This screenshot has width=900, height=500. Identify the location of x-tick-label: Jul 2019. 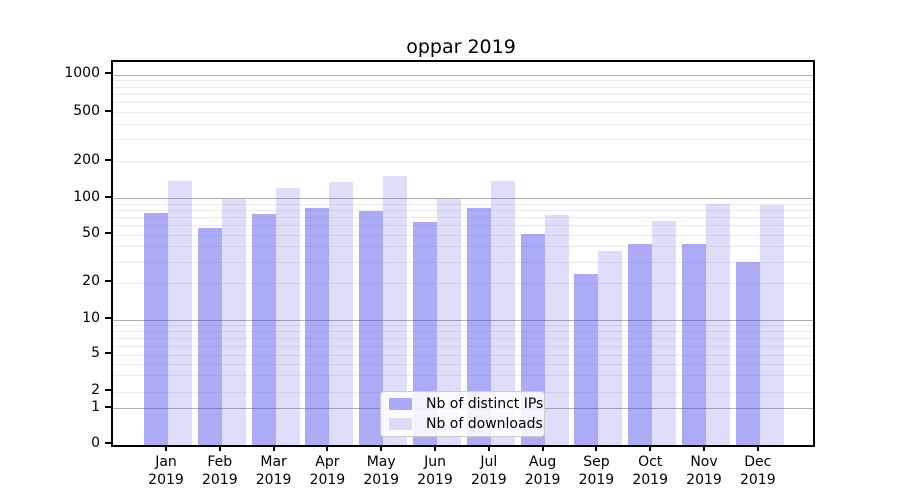
(488, 471).